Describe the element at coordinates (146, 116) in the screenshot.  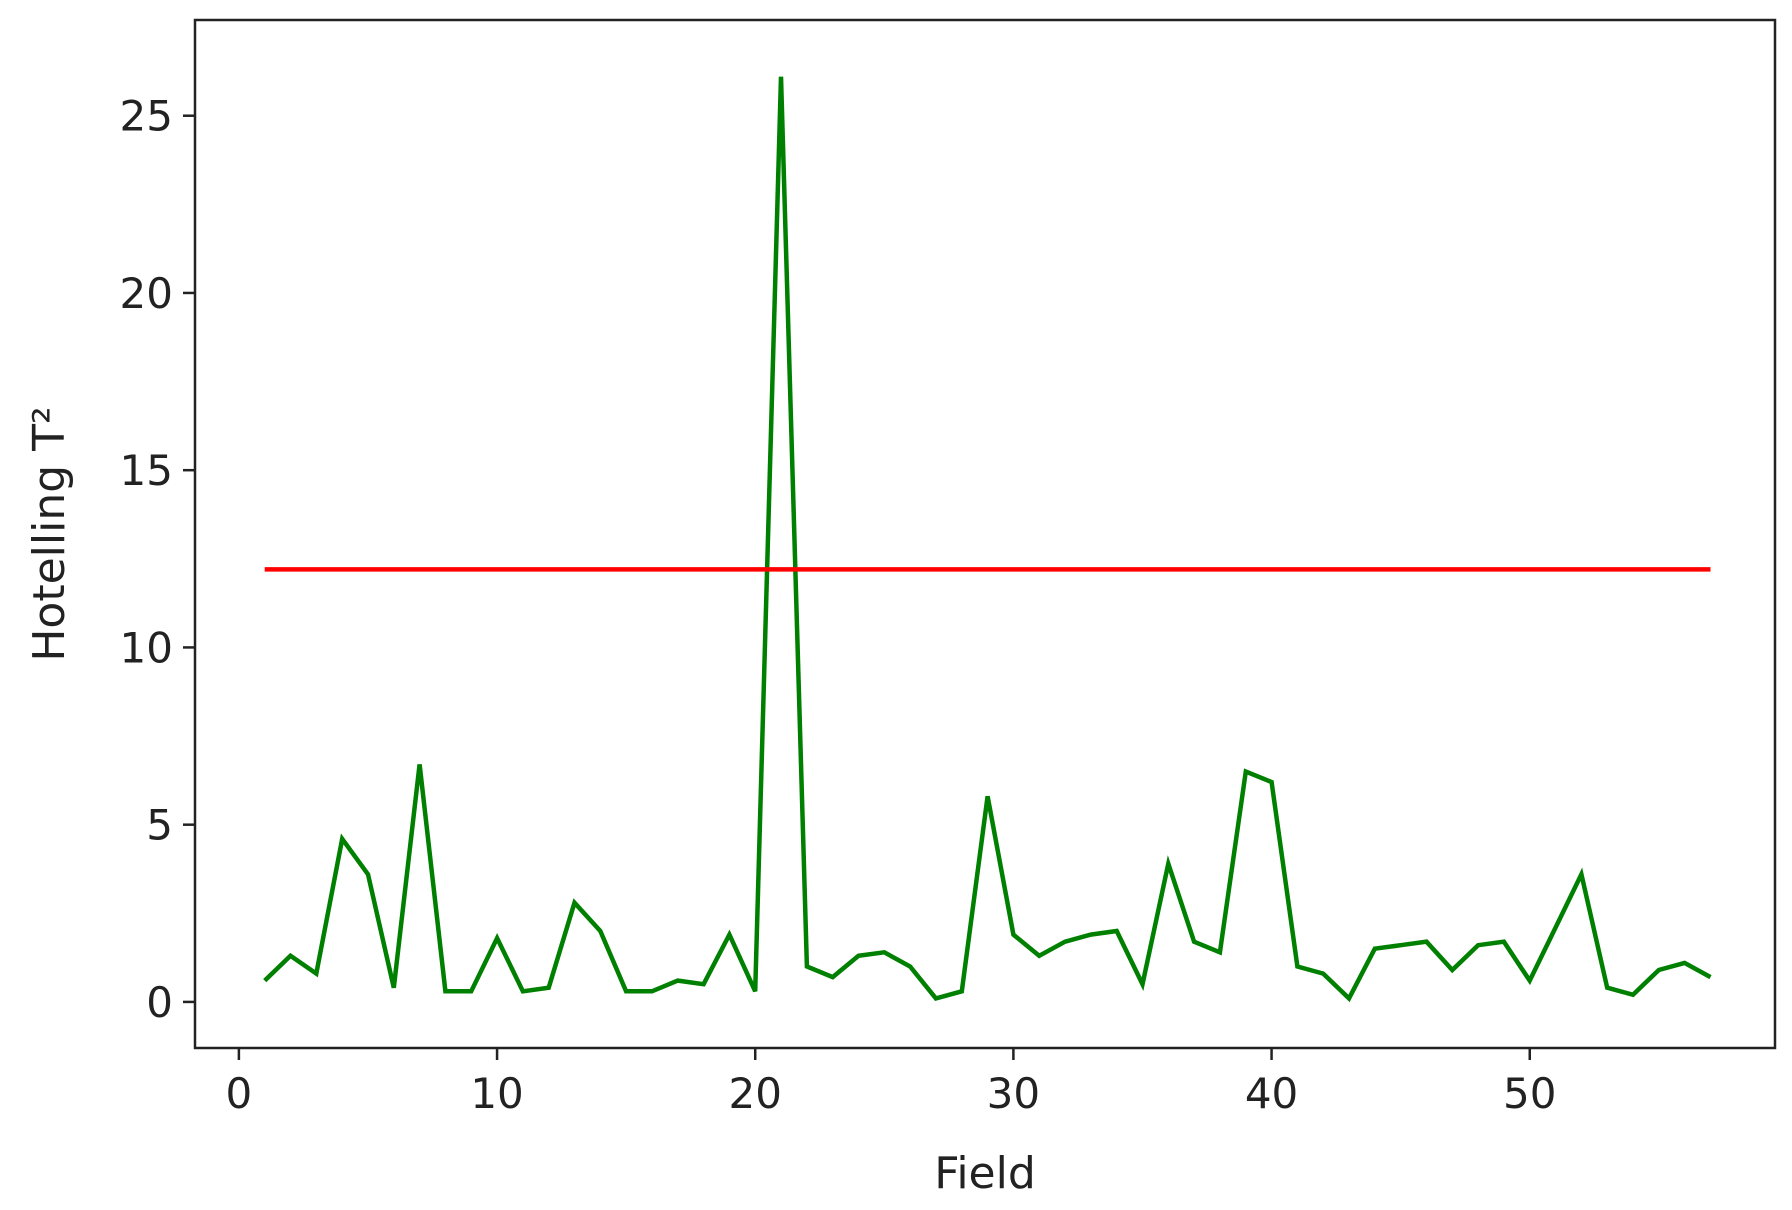
I see `y-tick-label: 25` at that location.